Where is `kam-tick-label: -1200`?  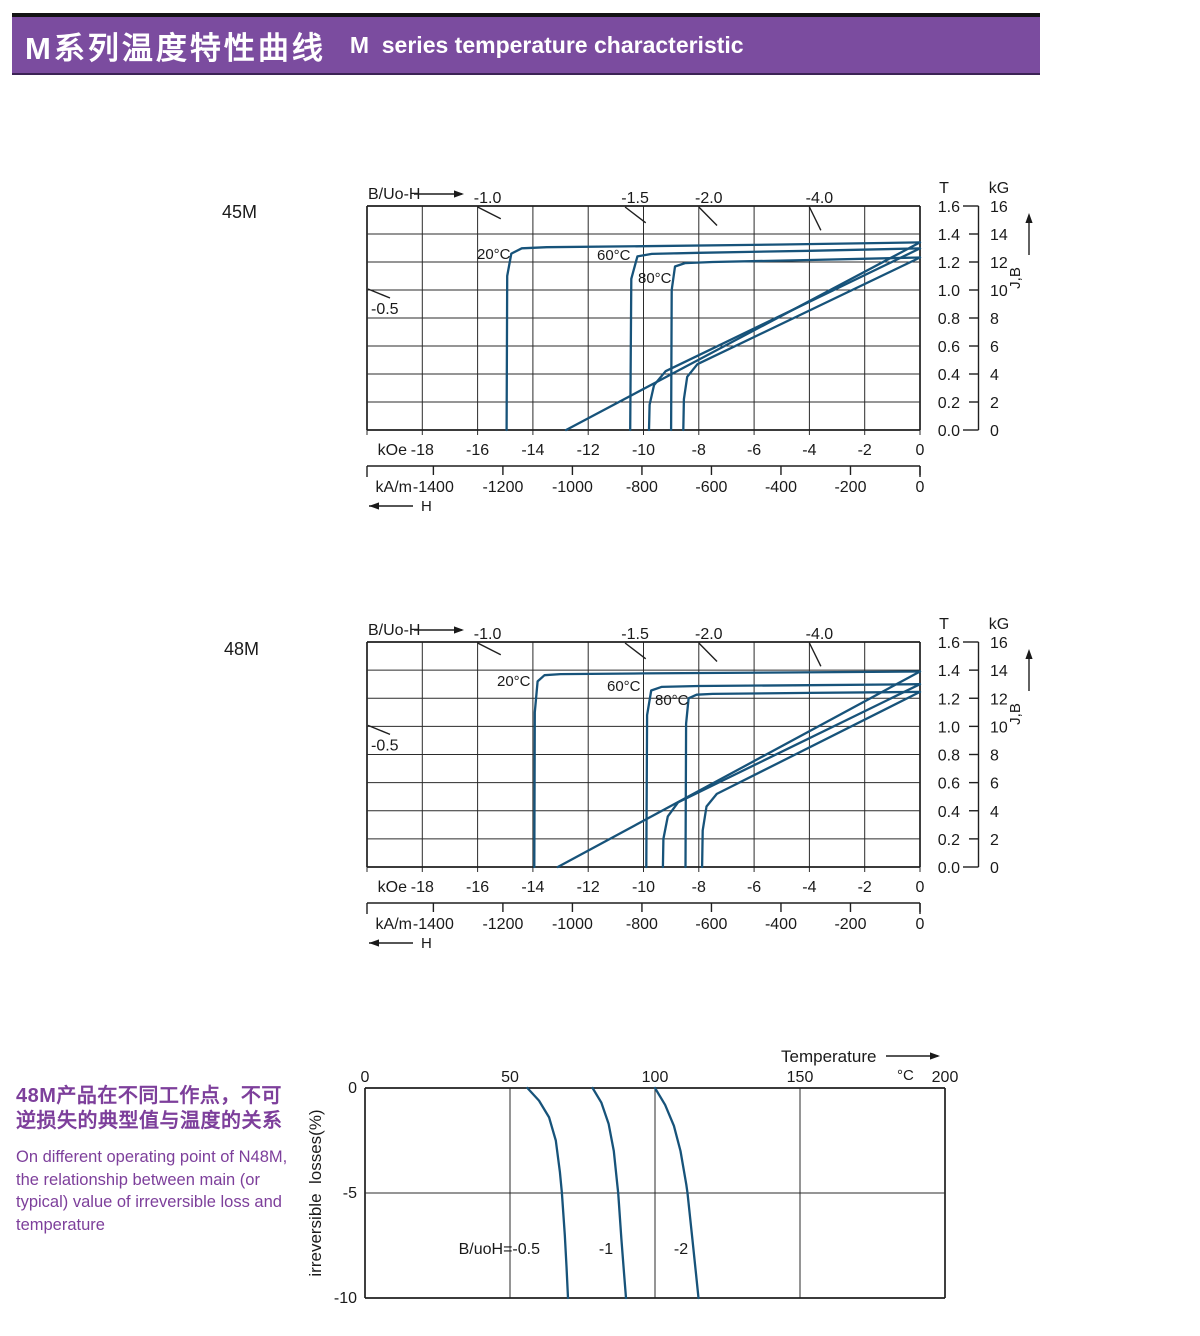
kam-tick-label: -1200 is located at coordinates (502, 924).